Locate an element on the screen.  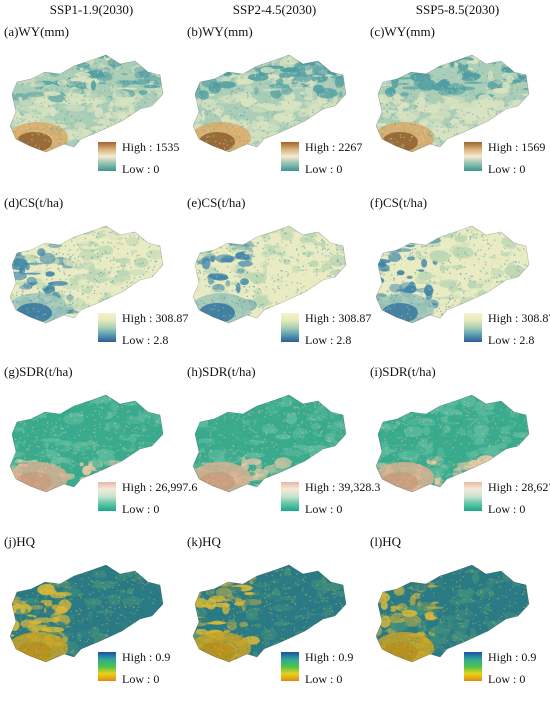
column-title-ssp245: SSP2-4.5(2030) is located at coordinates (274, 10).